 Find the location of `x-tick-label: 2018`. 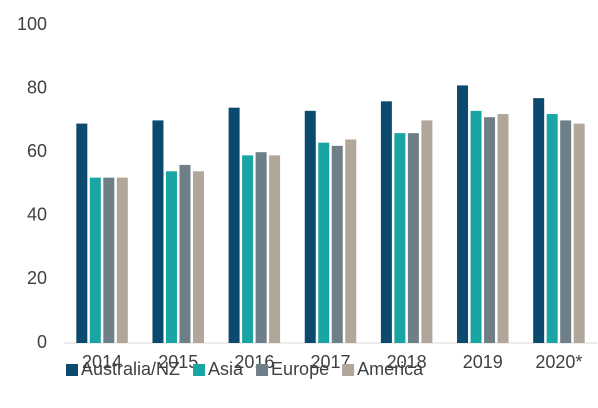

x-tick-label: 2018 is located at coordinates (407, 362).